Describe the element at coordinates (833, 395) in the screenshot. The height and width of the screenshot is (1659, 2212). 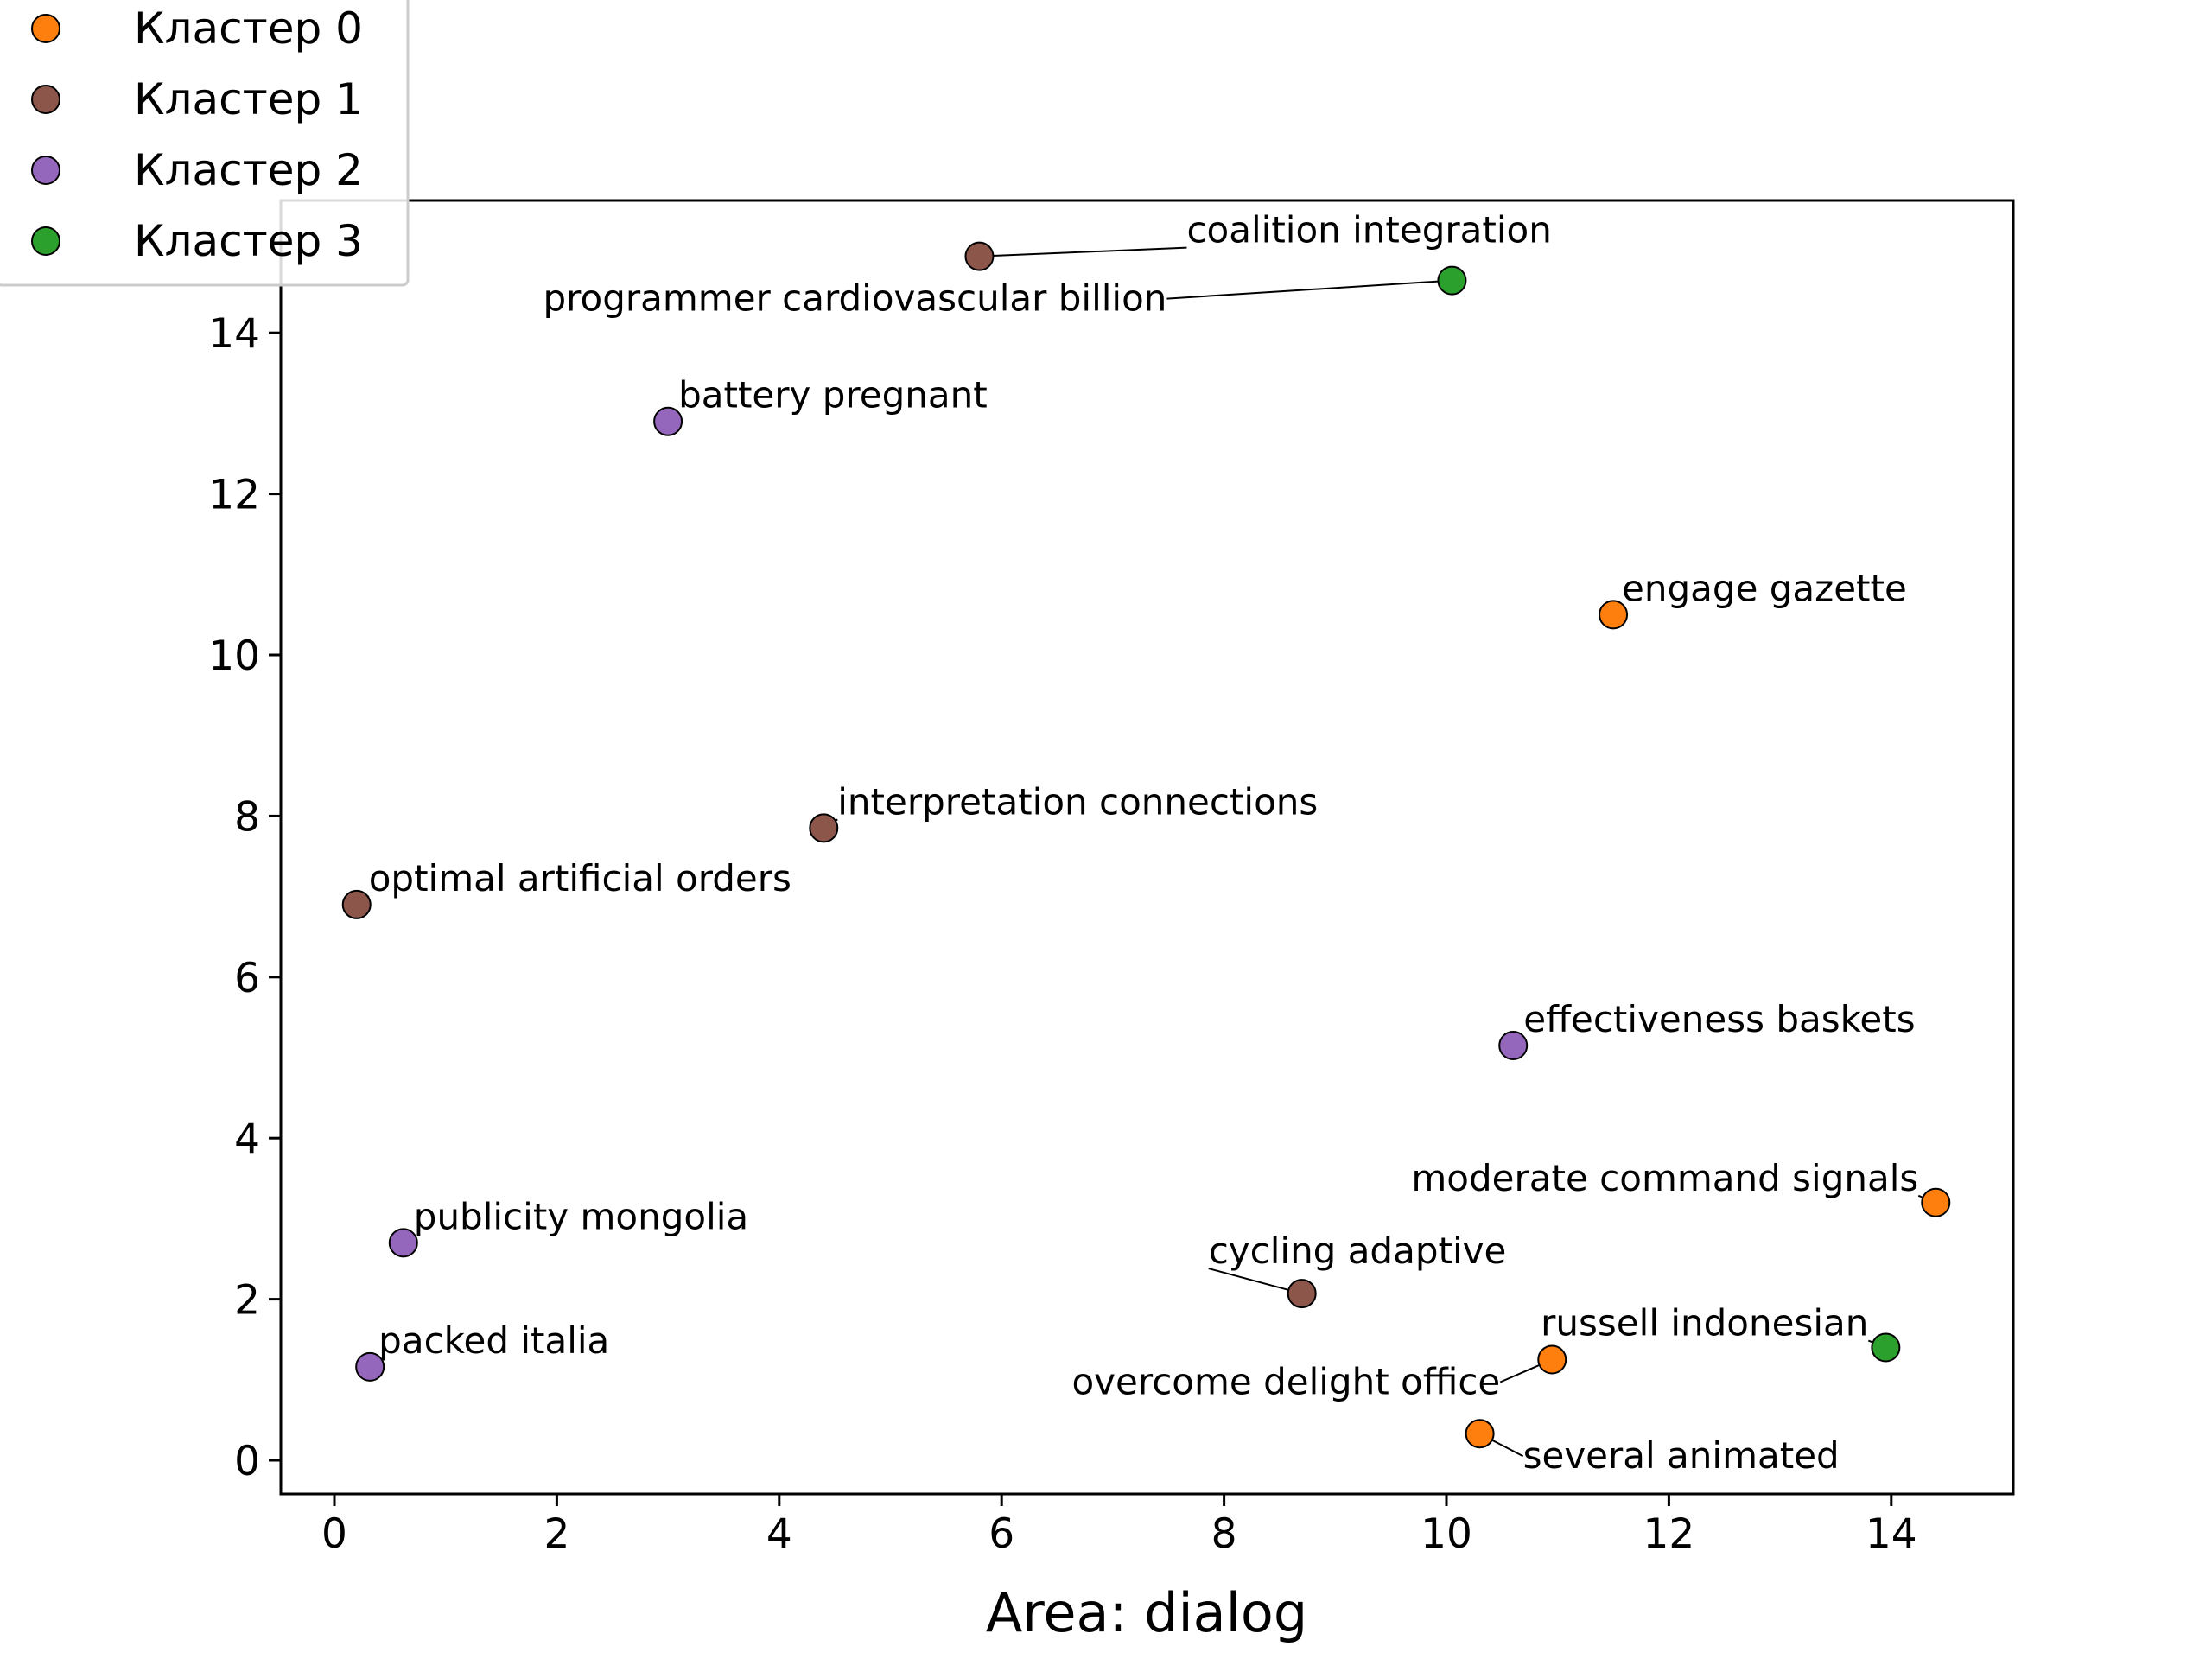
I see `point-label: battery pregnant` at that location.